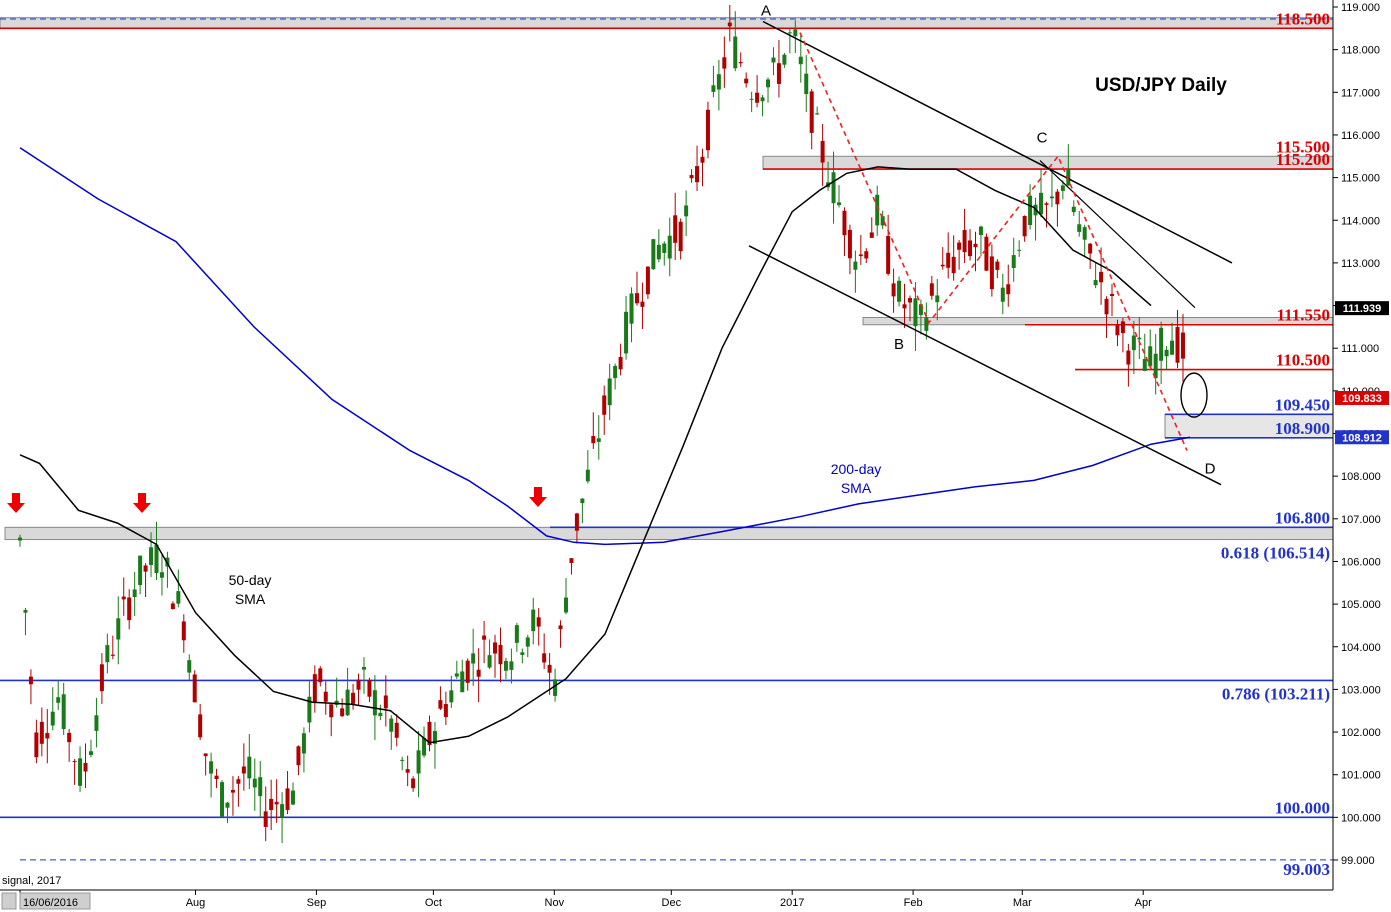  I want to click on y-tick-label: 101.000, so click(1361, 776).